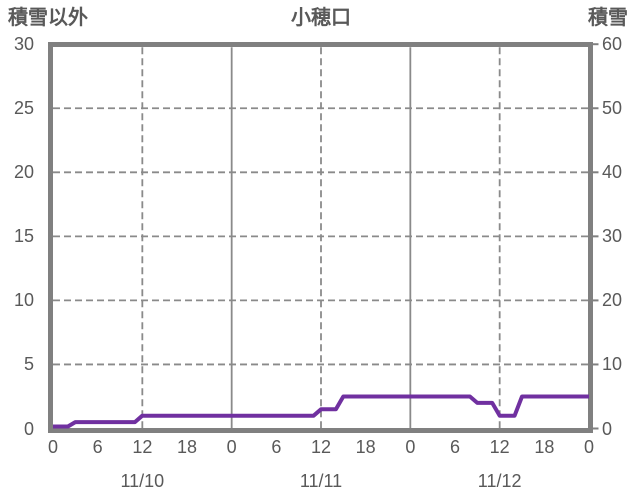 The image size is (636, 501). I want to click on y-axis-tick-right: 10, so click(612, 364).